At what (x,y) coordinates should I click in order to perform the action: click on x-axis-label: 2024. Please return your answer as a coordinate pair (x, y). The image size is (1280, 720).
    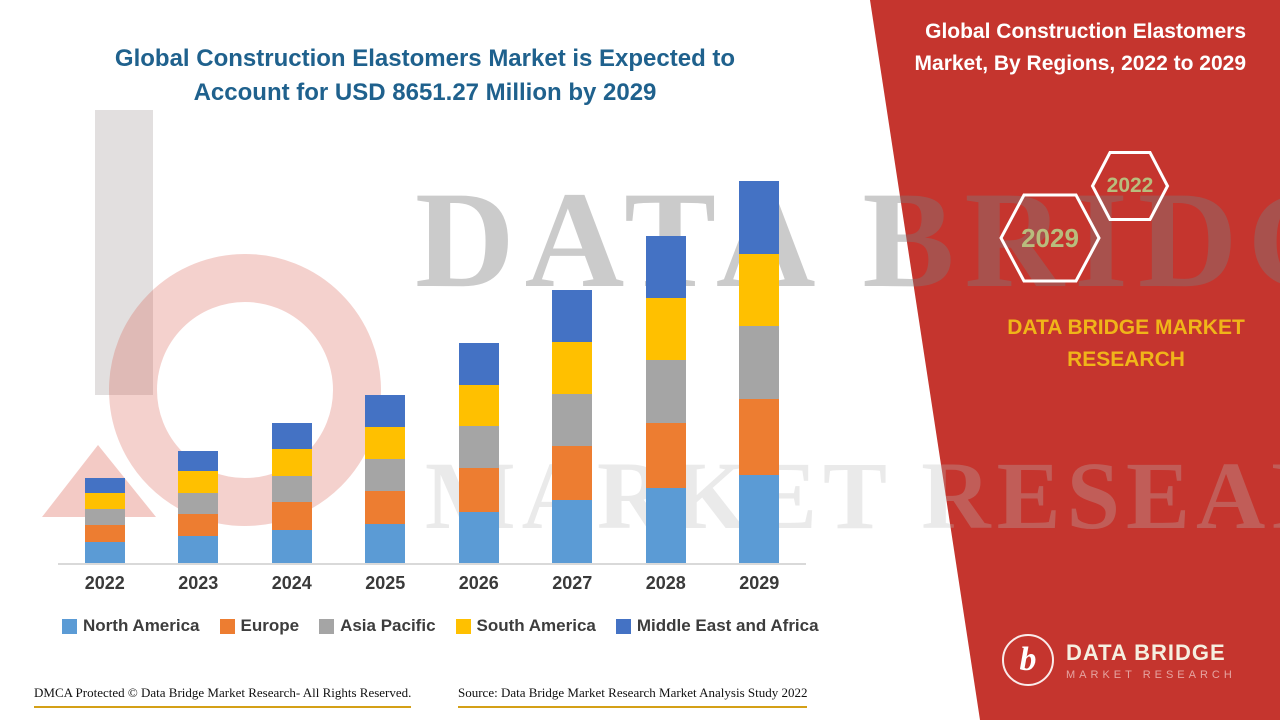
    Looking at the image, I should click on (291, 583).